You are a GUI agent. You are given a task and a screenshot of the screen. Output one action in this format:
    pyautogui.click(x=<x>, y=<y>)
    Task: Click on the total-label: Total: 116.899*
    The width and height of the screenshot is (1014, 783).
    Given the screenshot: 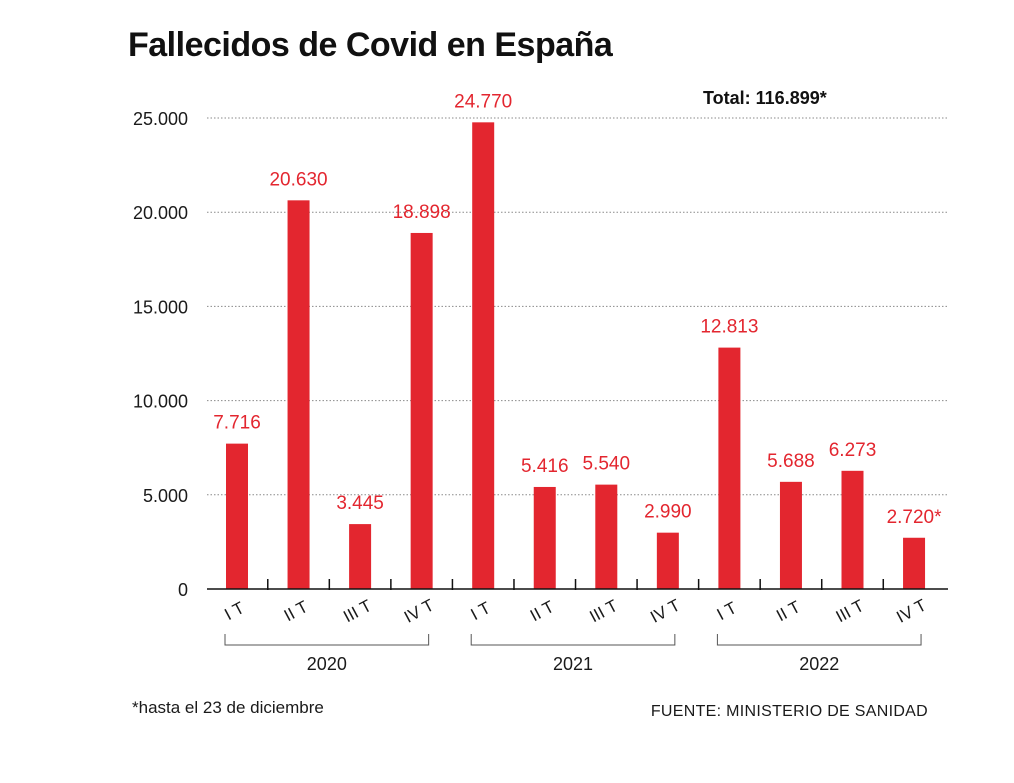 What is the action you would take?
    pyautogui.click(x=765, y=98)
    